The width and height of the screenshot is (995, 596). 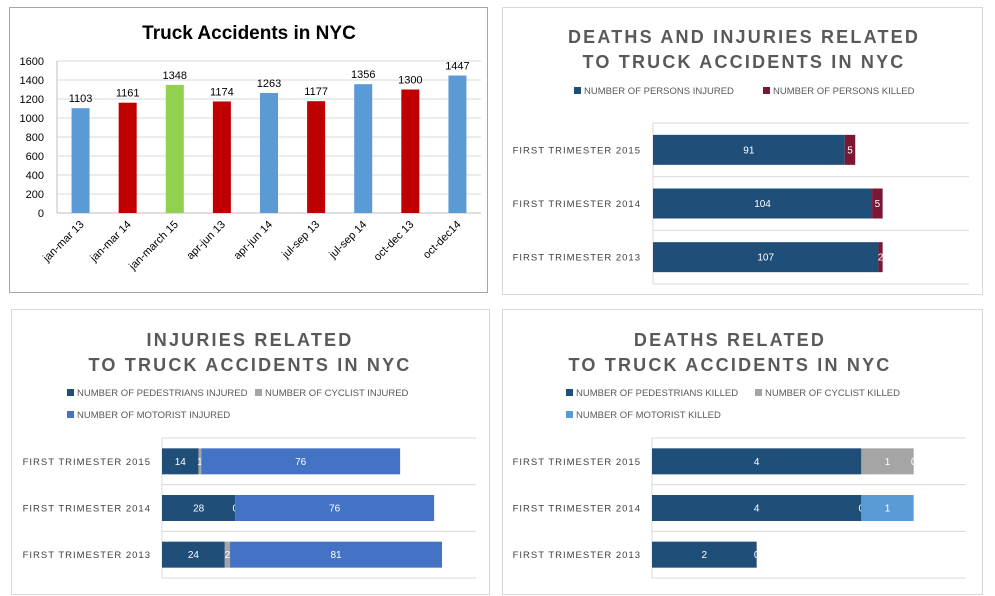 What do you see at coordinates (258, 392) in the screenshot?
I see `legend-swatch-number-of-cyclist-injured` at bounding box center [258, 392].